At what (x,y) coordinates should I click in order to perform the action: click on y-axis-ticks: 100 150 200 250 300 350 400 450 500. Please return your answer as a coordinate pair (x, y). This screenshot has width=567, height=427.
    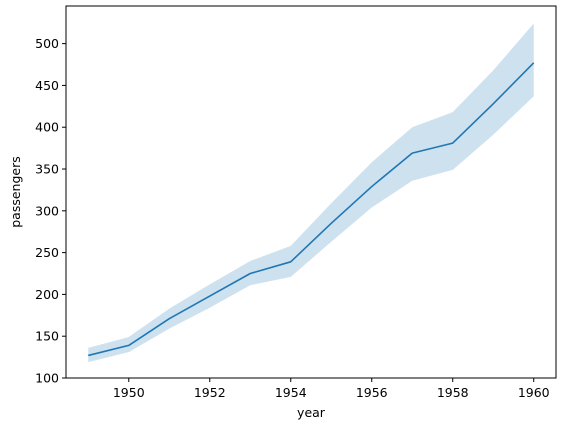
    Looking at the image, I should click on (50, 211).